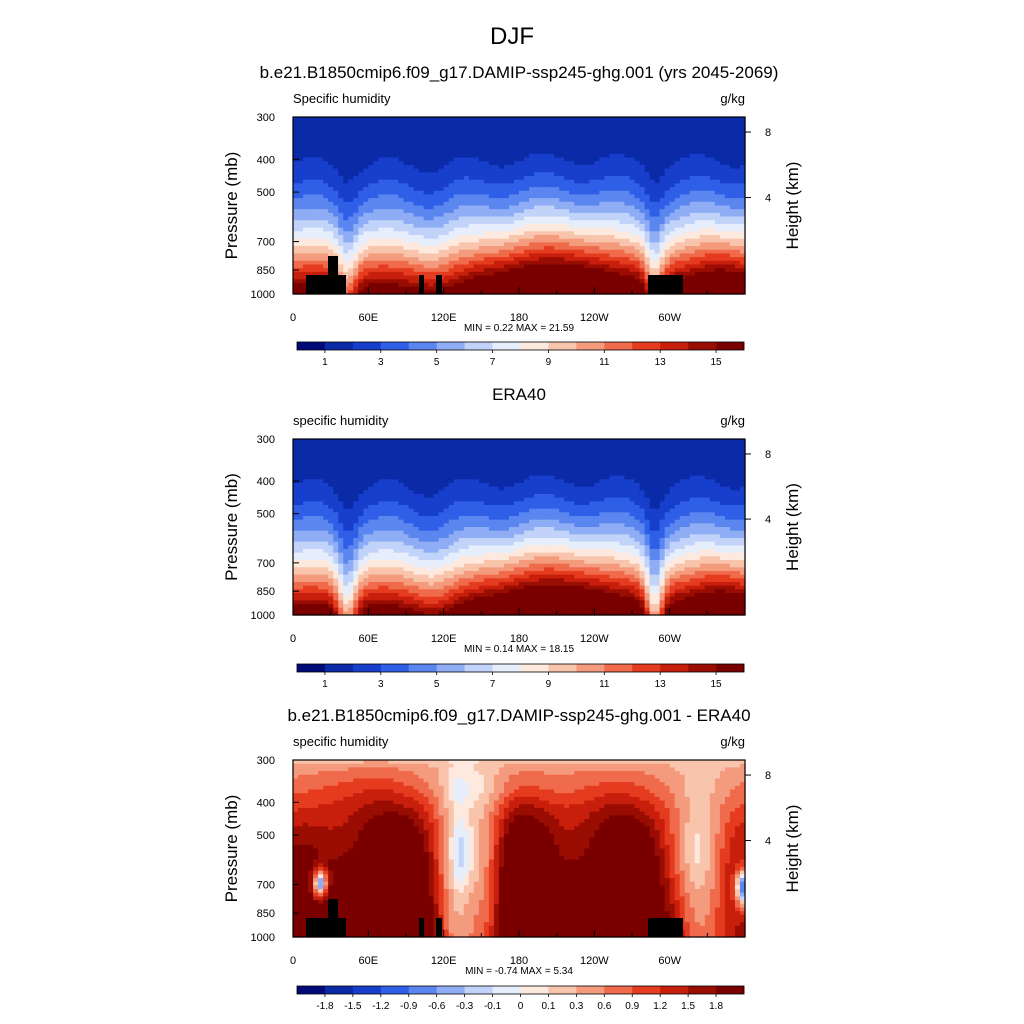 The image size is (1024, 1024). Describe the element at coordinates (266, 271) in the screenshot. I see `y-tick-label: 850` at that location.